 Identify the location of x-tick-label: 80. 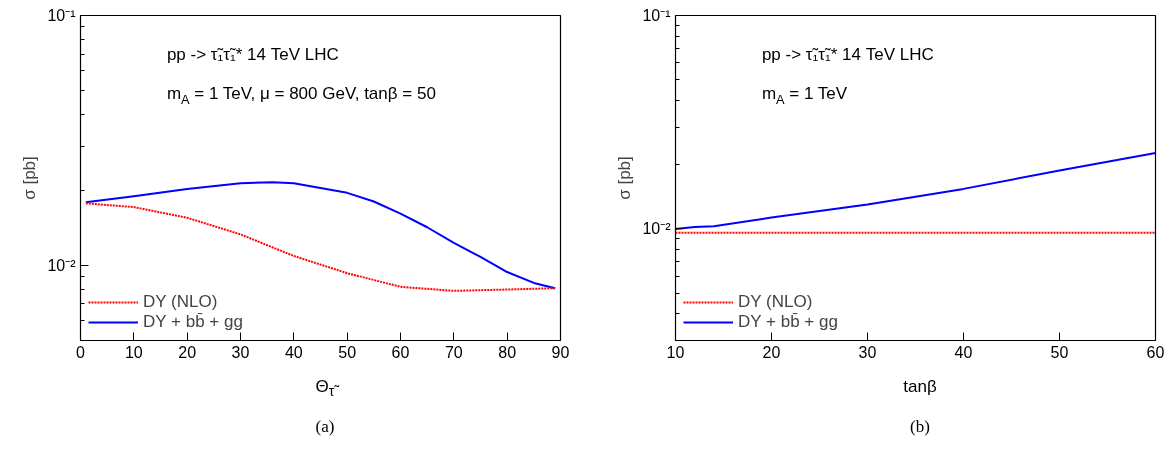
(507, 352).